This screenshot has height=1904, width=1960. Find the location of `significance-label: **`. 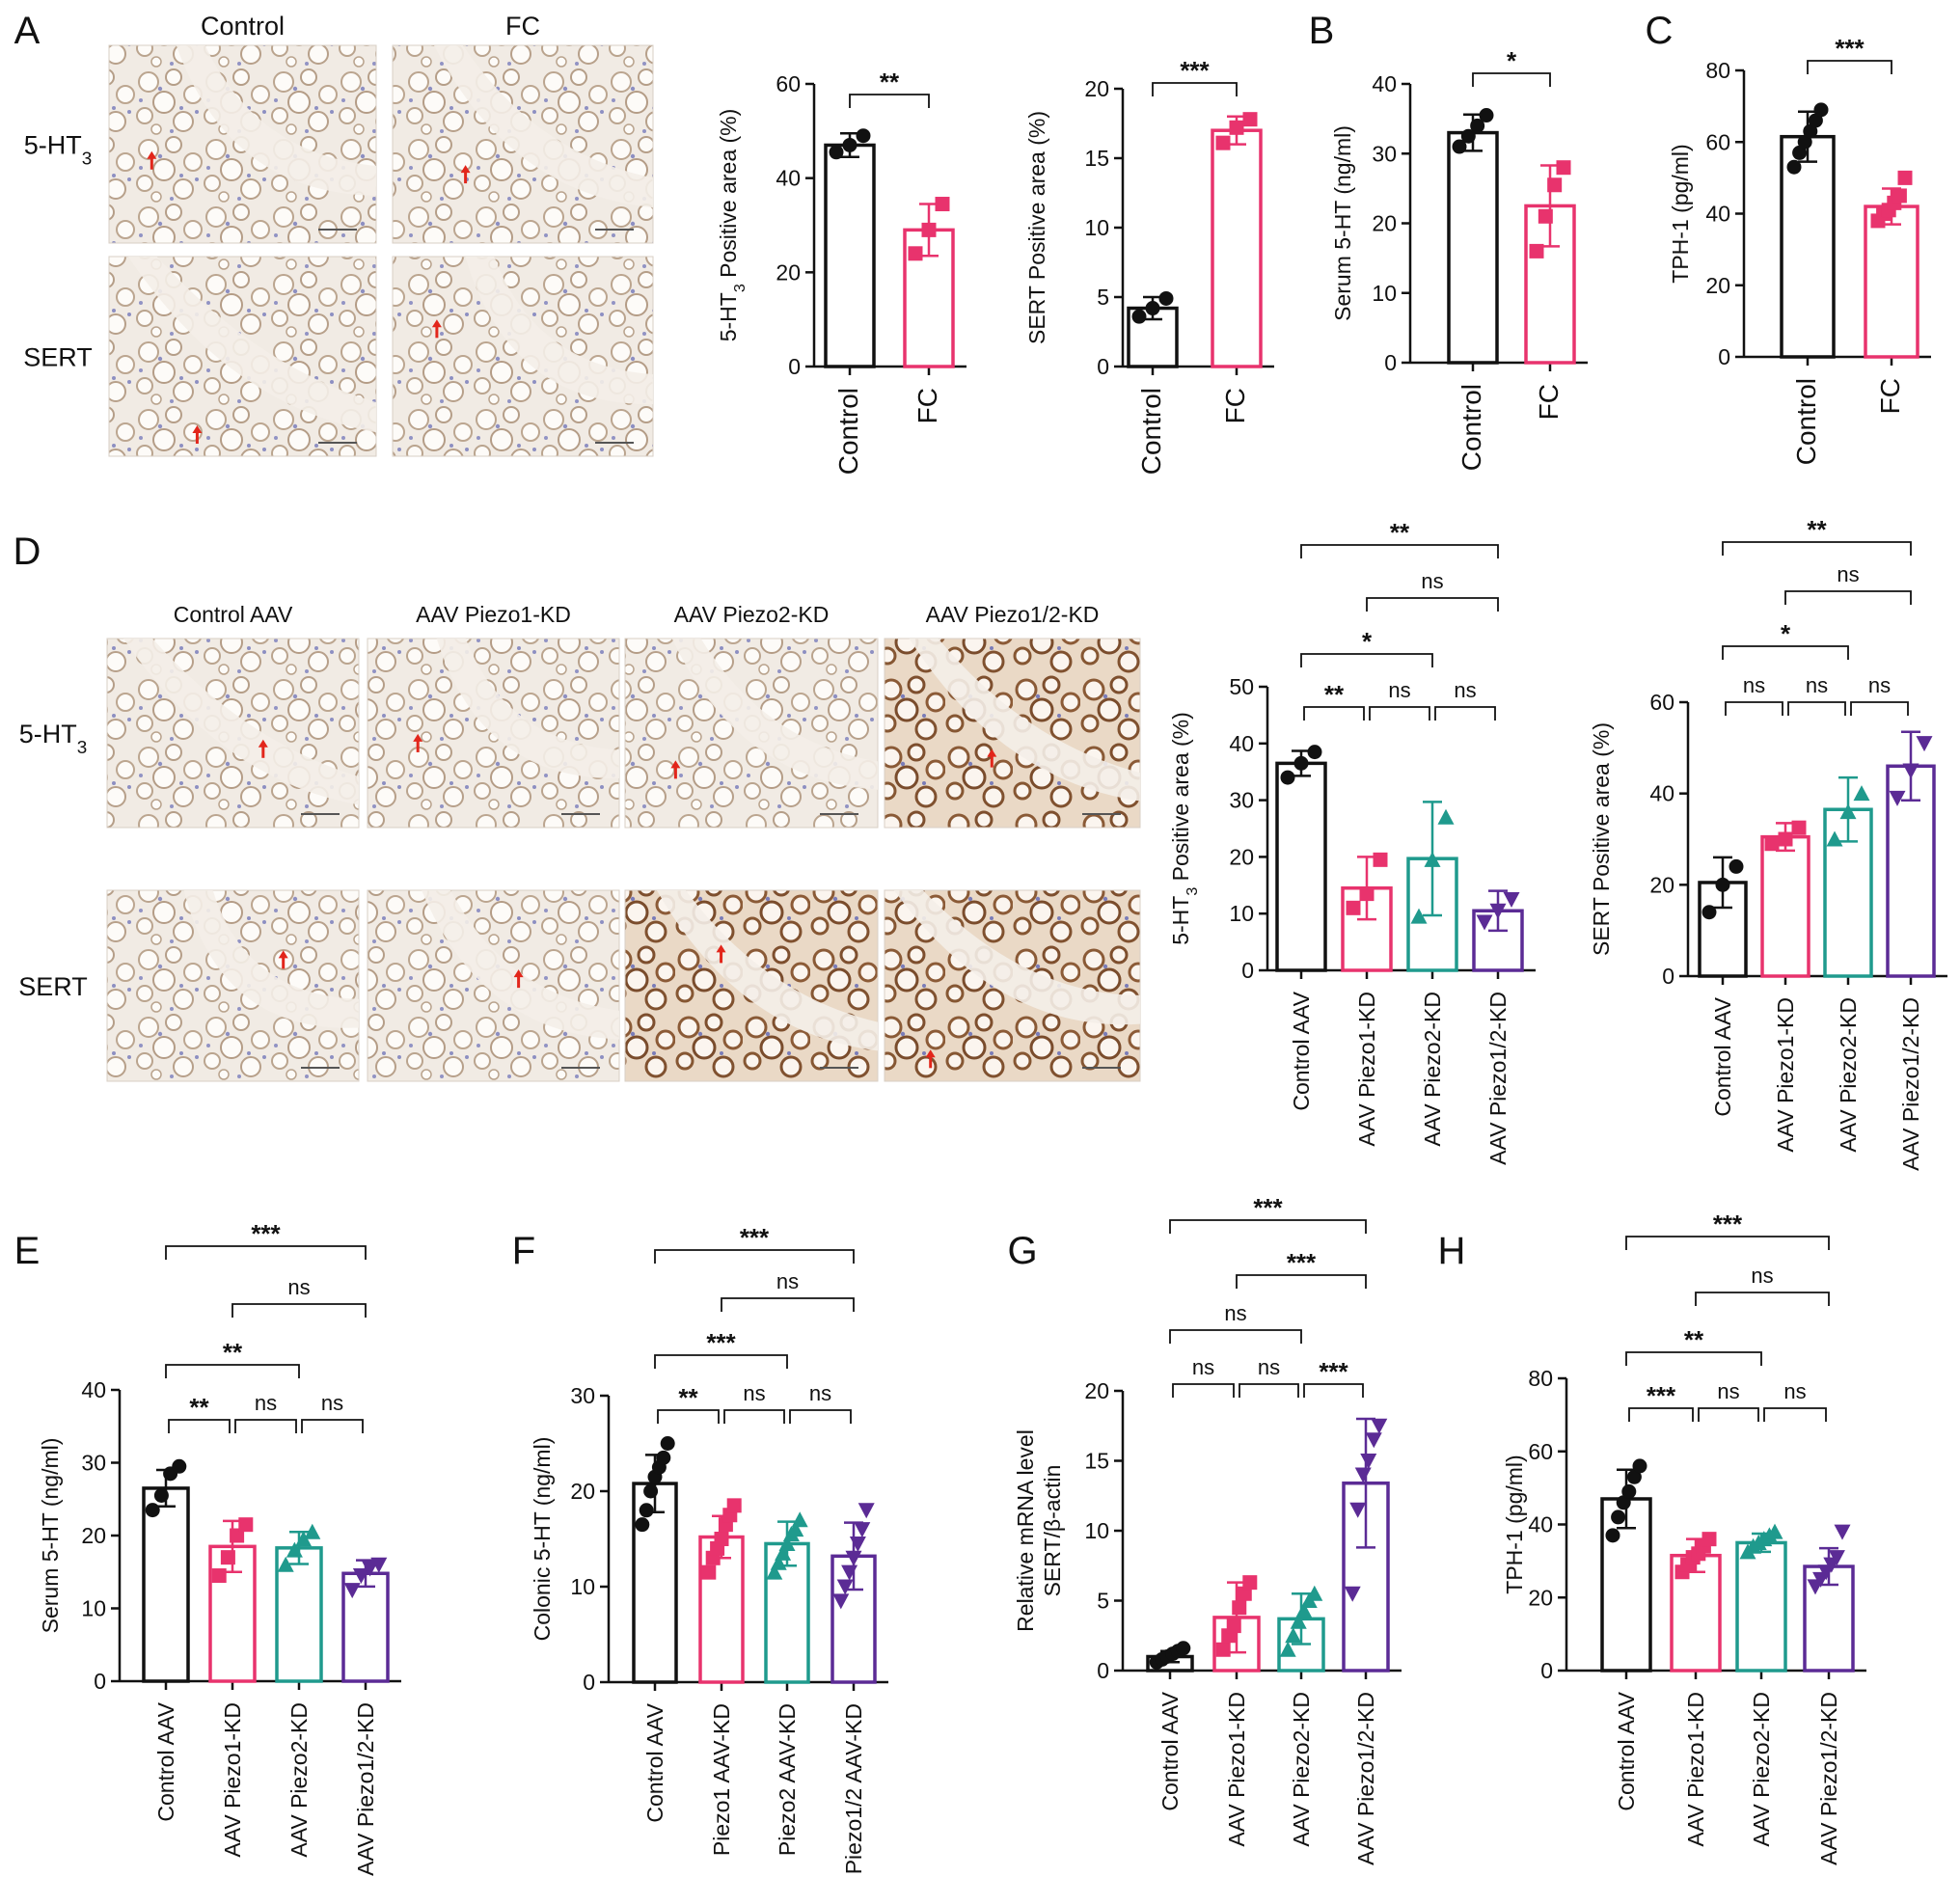

significance-label: ** is located at coordinates (688, 1397).